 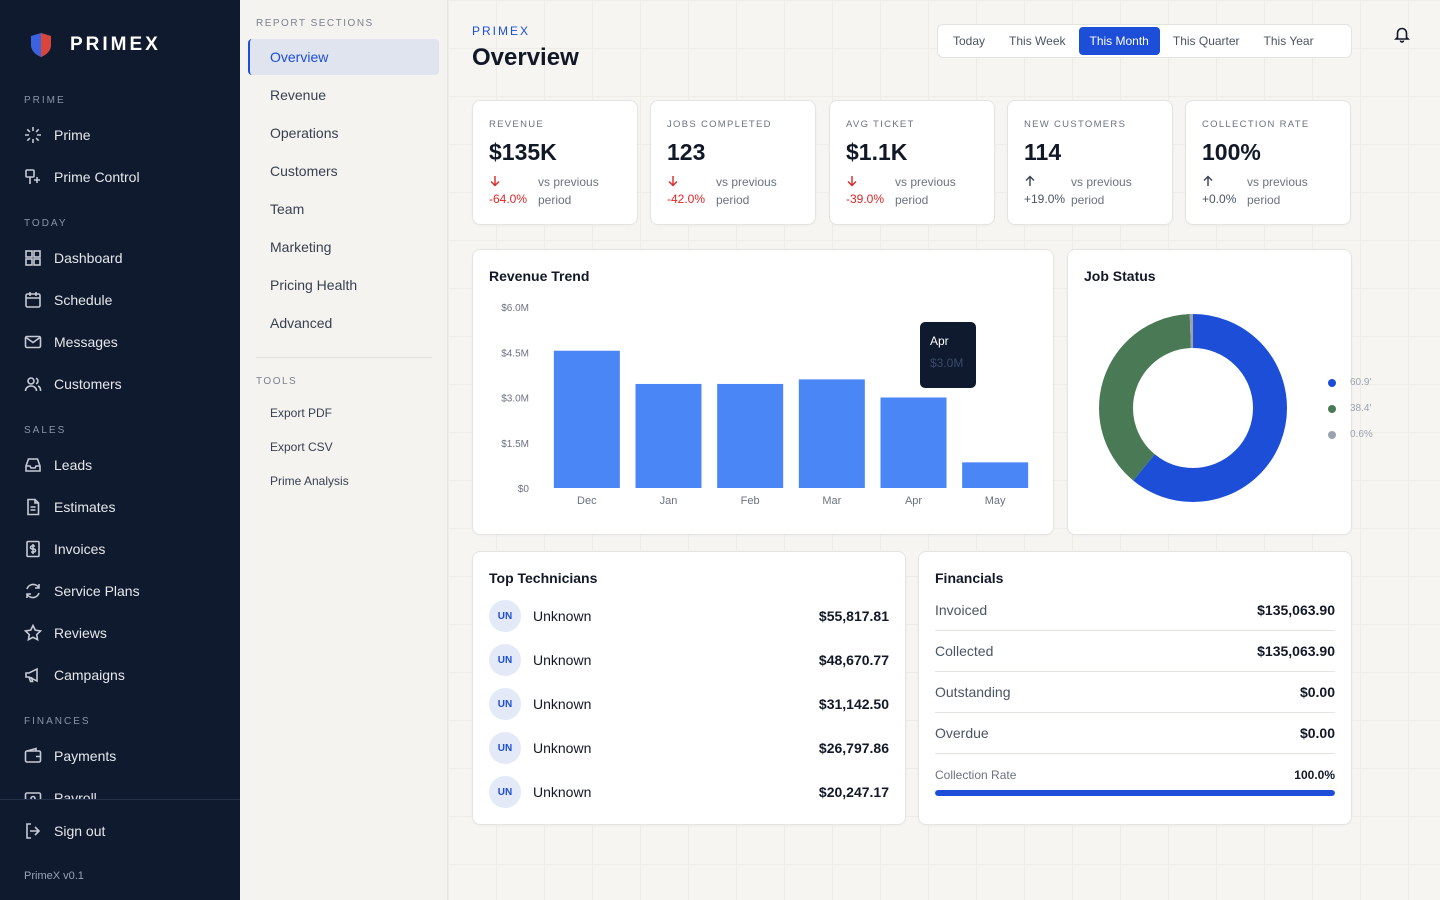 I want to click on bar-apr, so click(x=913, y=443).